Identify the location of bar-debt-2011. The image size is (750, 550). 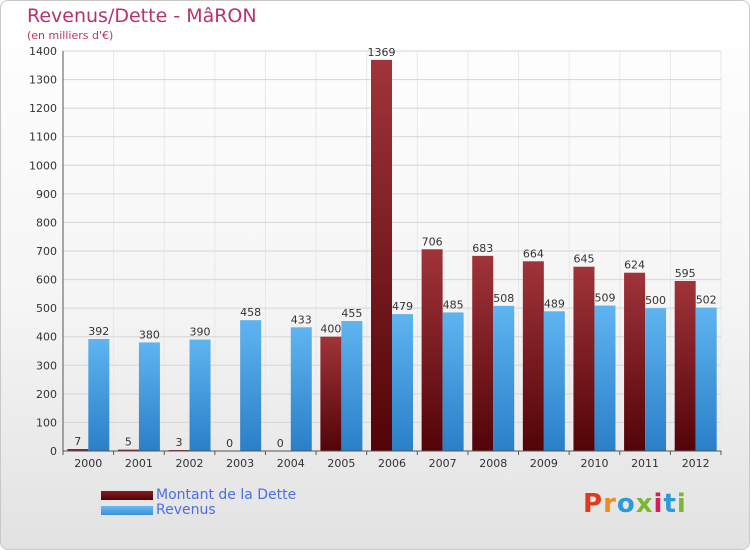
(635, 361).